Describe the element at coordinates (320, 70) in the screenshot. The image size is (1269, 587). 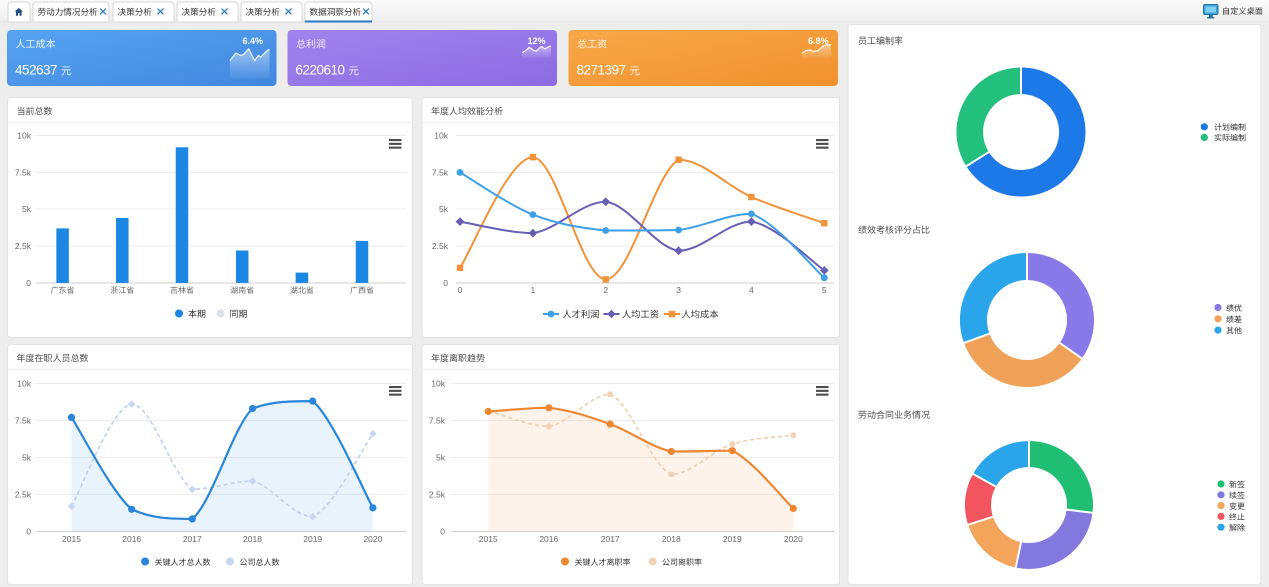
I see `svg-text: 6220610` at that location.